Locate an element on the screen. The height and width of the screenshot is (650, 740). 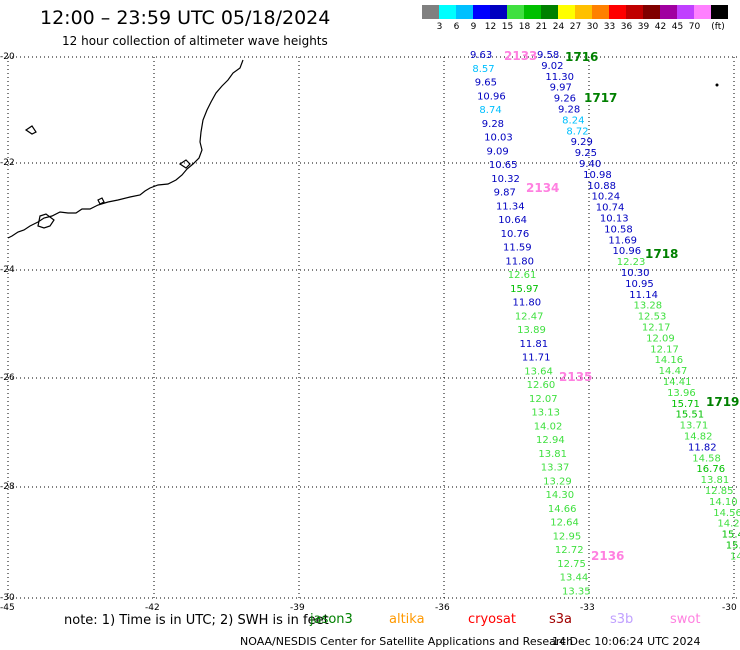
wave-height-value: 14.30 is located at coordinates (559, 495).